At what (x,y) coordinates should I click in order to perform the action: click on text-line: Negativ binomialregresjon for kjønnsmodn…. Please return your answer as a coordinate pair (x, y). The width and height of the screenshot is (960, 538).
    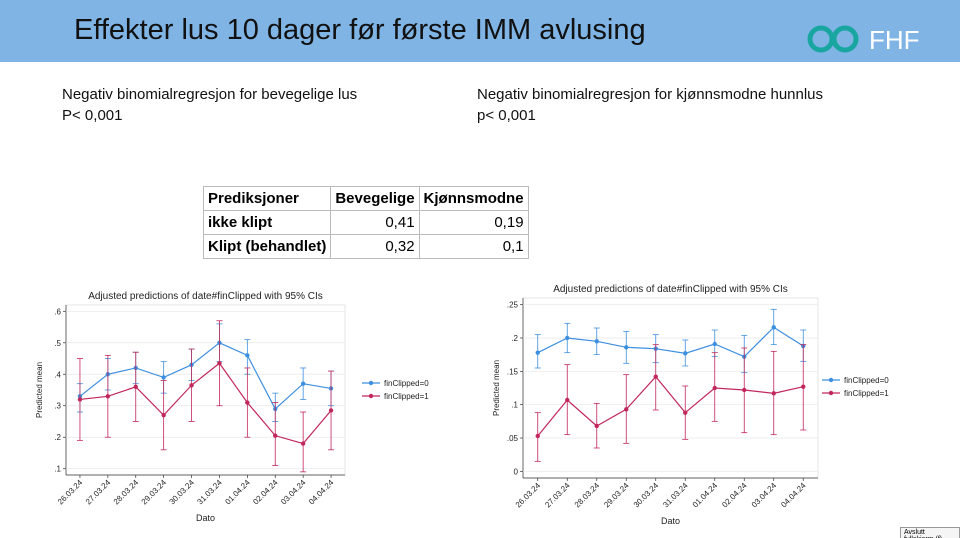
    Looking at the image, I should click on (650, 94).